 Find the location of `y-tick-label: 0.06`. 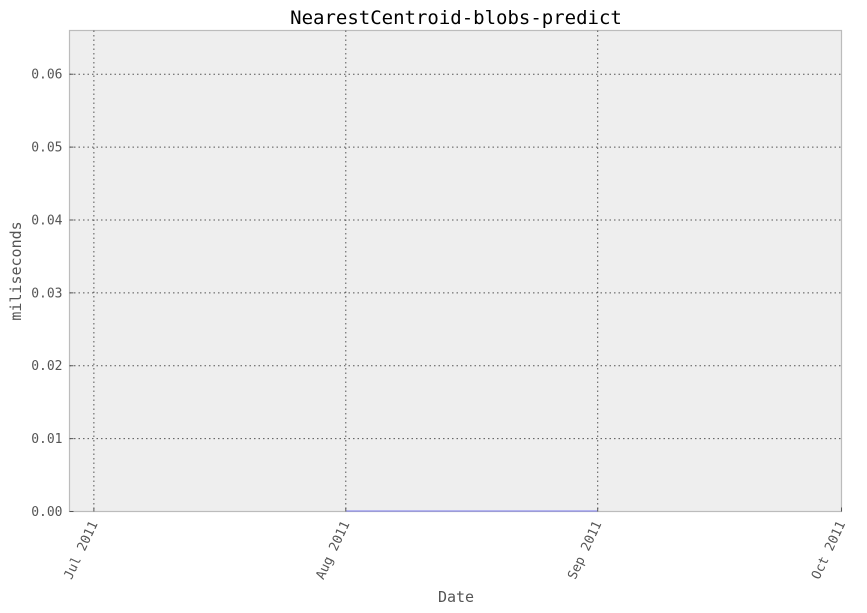

y-tick-label: 0.06 is located at coordinates (46, 75).